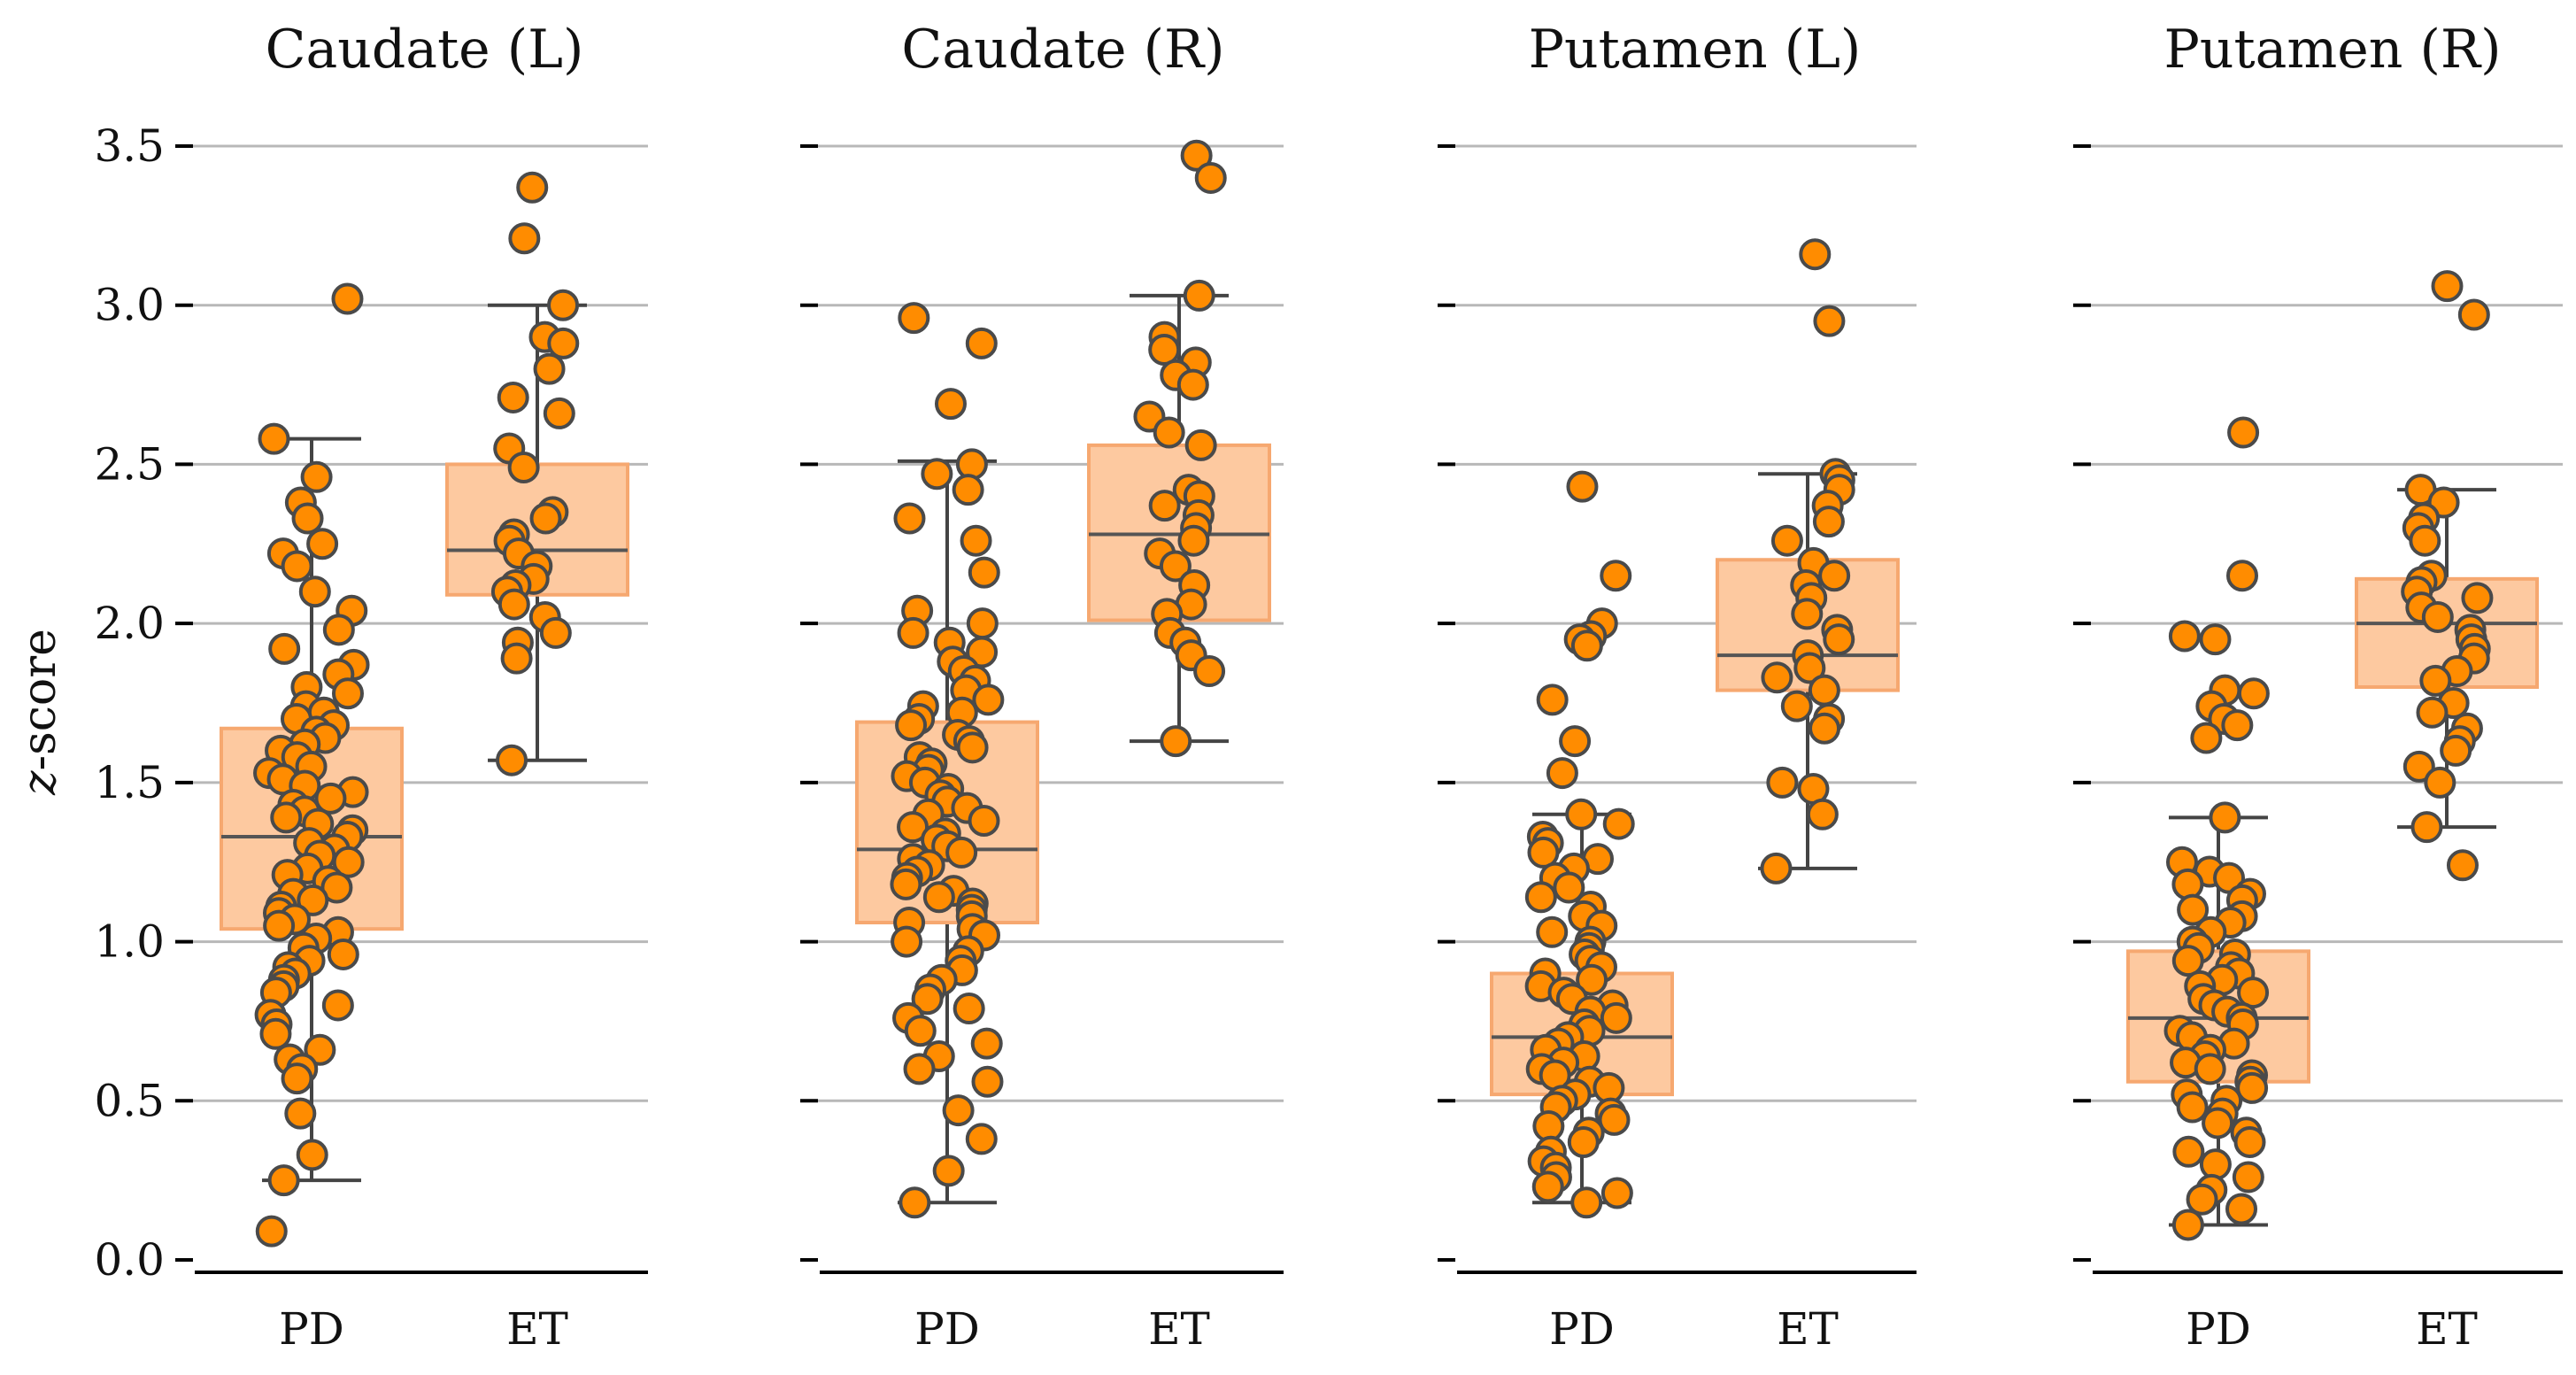 Image resolution: width=2576 pixels, height=1375 pixels. I want to click on y-tick-label: 0.0, so click(129, 1260).